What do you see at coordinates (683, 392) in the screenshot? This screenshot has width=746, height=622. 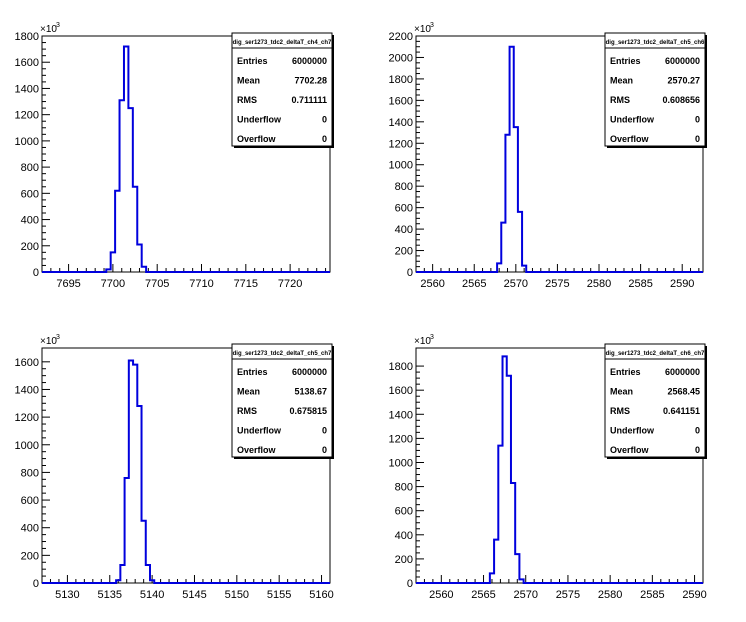 I see `stats-value: 2568.45` at bounding box center [683, 392].